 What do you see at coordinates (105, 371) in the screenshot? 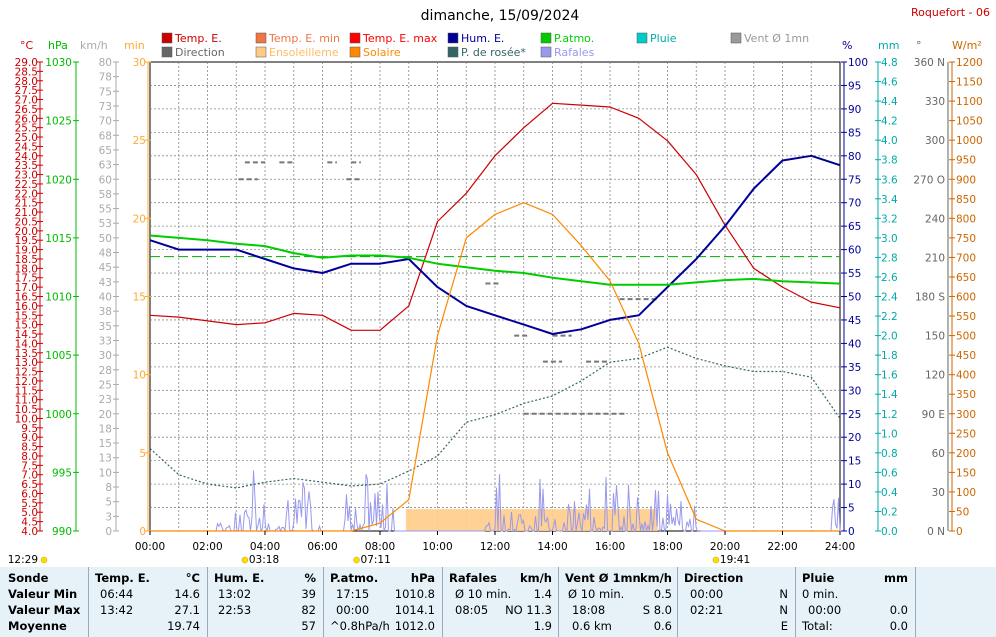
I see `wind-axis-tick-label: 28` at bounding box center [105, 371].